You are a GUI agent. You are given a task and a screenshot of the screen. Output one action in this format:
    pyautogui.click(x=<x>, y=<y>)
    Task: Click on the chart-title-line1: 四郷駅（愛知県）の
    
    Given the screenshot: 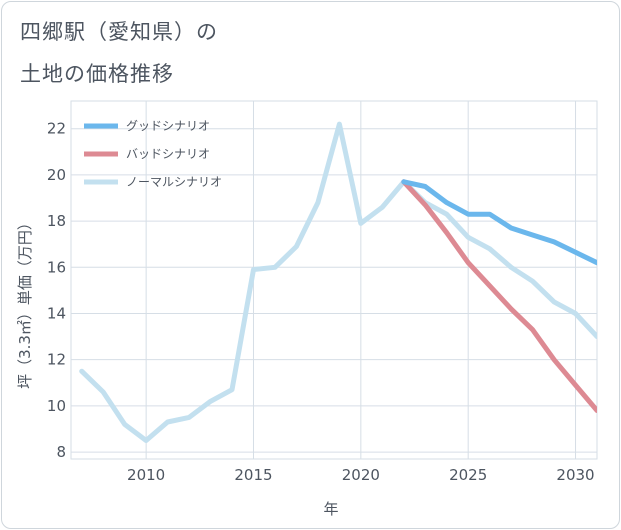 What is the action you would take?
    pyautogui.click(x=119, y=32)
    